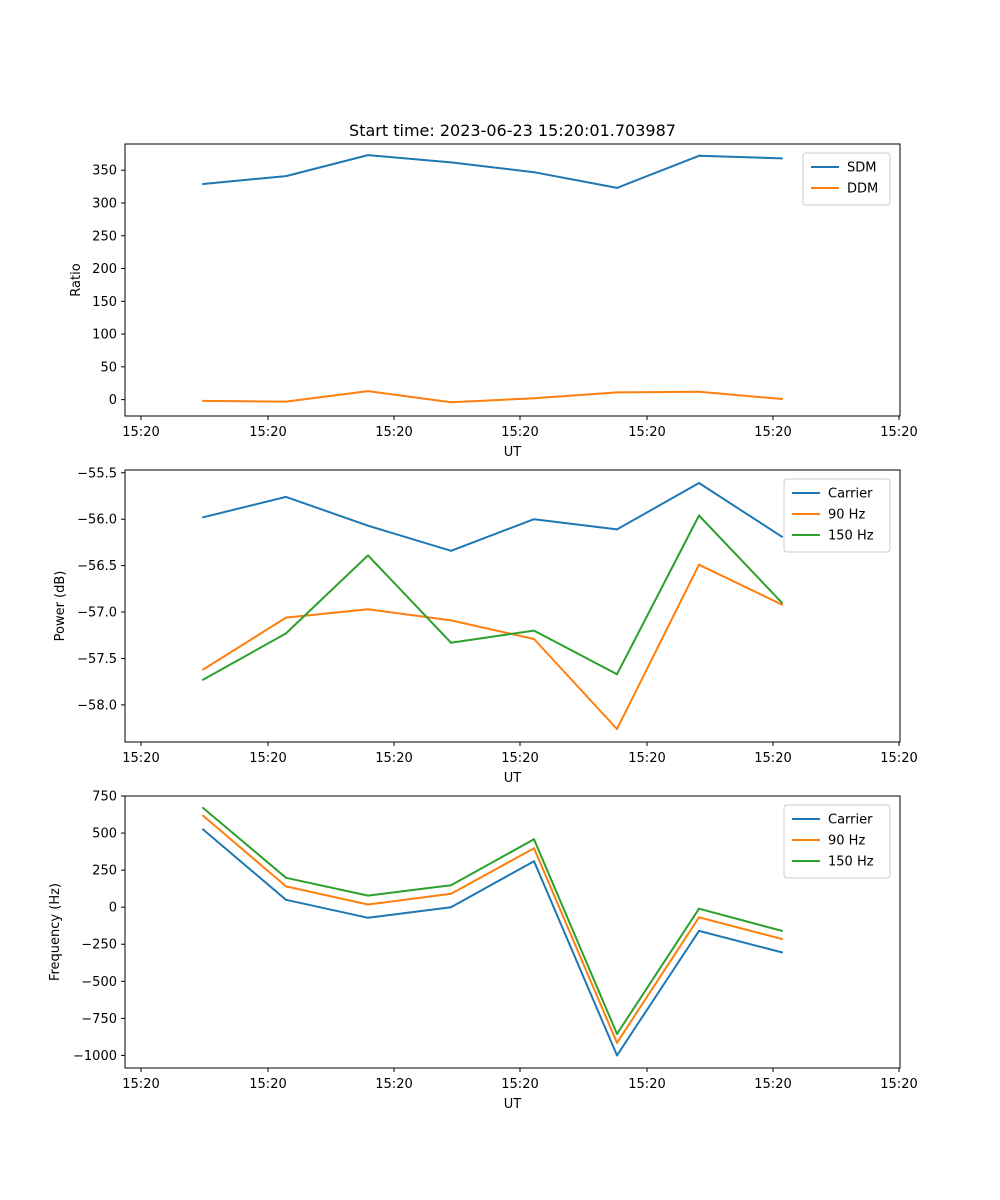 The width and height of the screenshot is (1000, 1200). I want to click on y-tick-label-1: 150, so click(104, 302).